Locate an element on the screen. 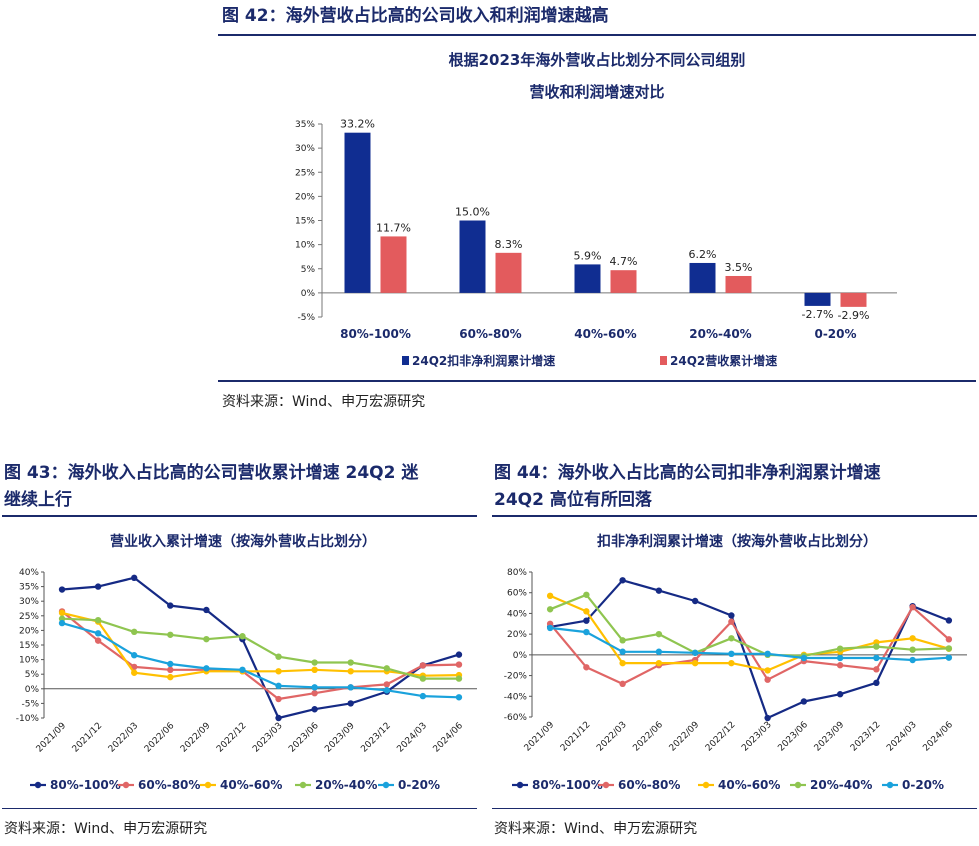 This screenshot has width=979, height=846. x-category-label: 20%-40% is located at coordinates (720, 334).